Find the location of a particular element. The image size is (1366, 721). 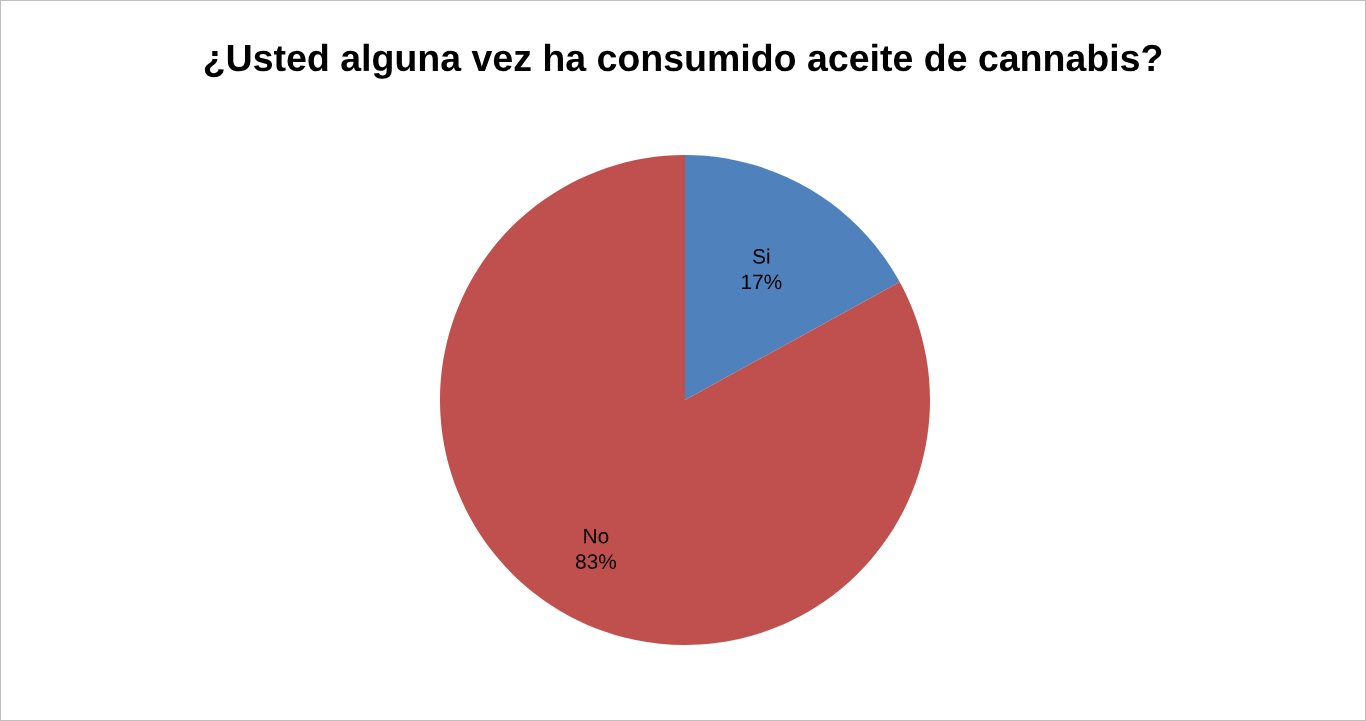

chart-title: ¿Usted alguna vez ha consumido aceite de cannabis? is located at coordinates (683, 61).